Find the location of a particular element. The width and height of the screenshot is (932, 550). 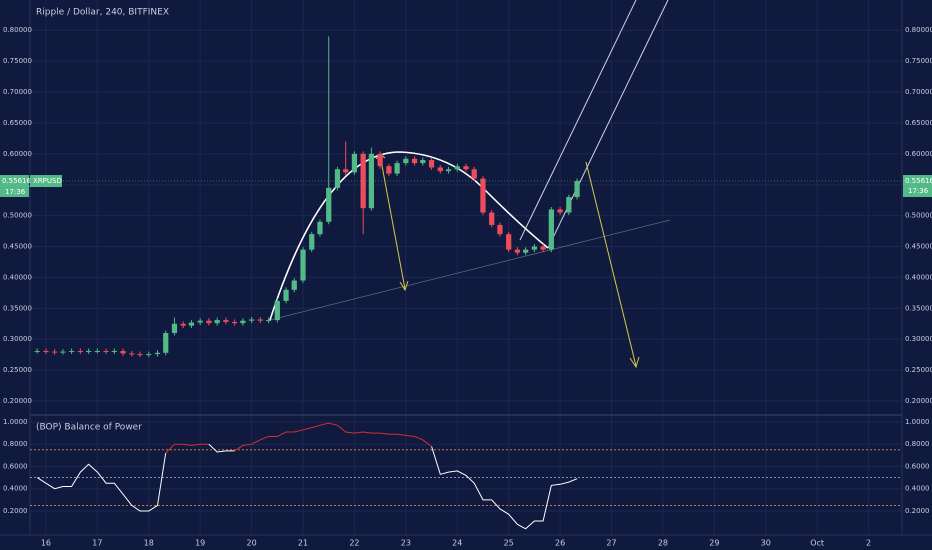

x-tick-label: 17 is located at coordinates (97, 543).